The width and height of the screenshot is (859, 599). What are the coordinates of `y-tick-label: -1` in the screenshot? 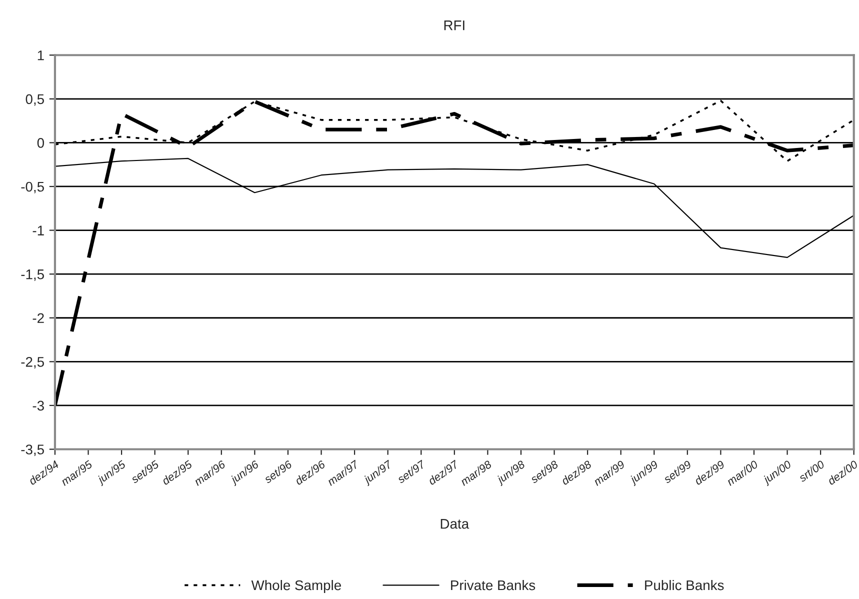 It's located at (38, 231).